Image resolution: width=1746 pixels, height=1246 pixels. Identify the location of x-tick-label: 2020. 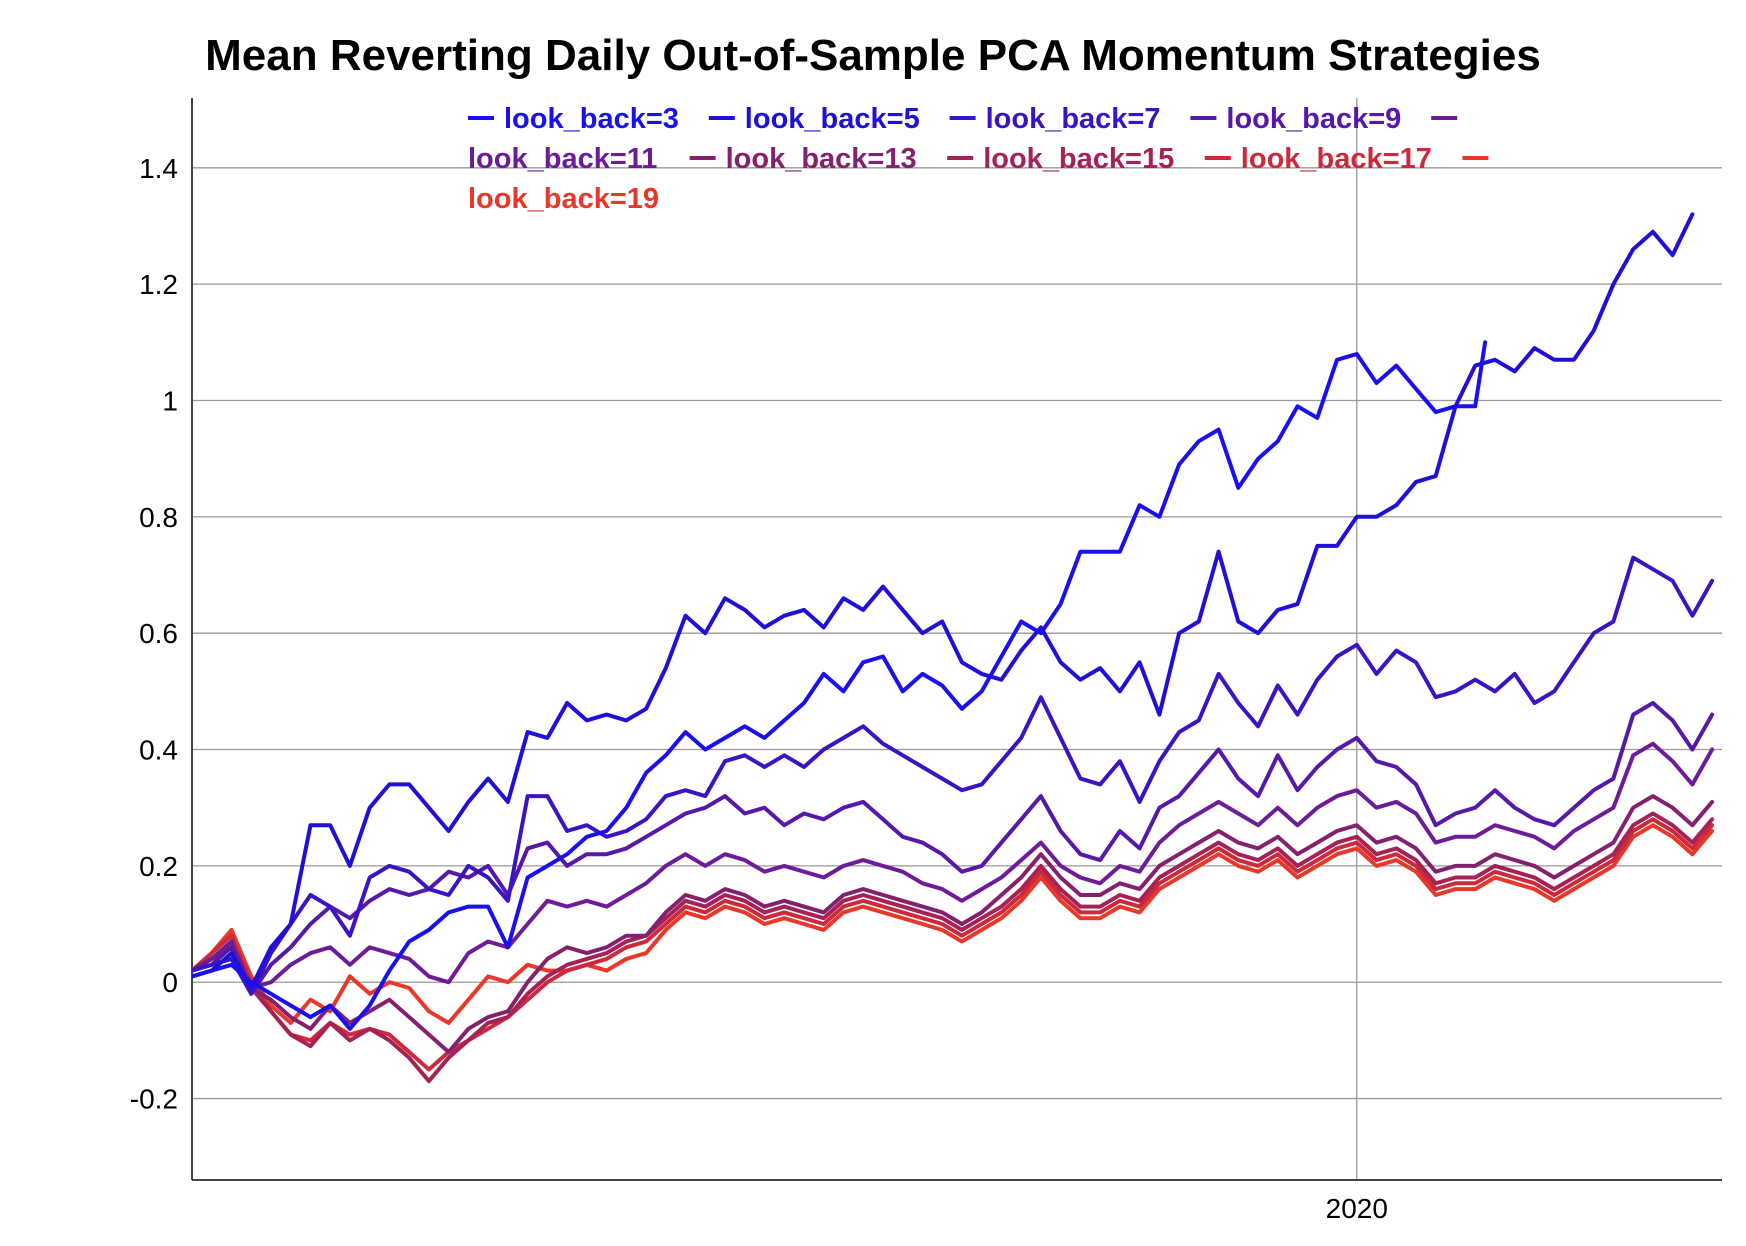
(1357, 1208).